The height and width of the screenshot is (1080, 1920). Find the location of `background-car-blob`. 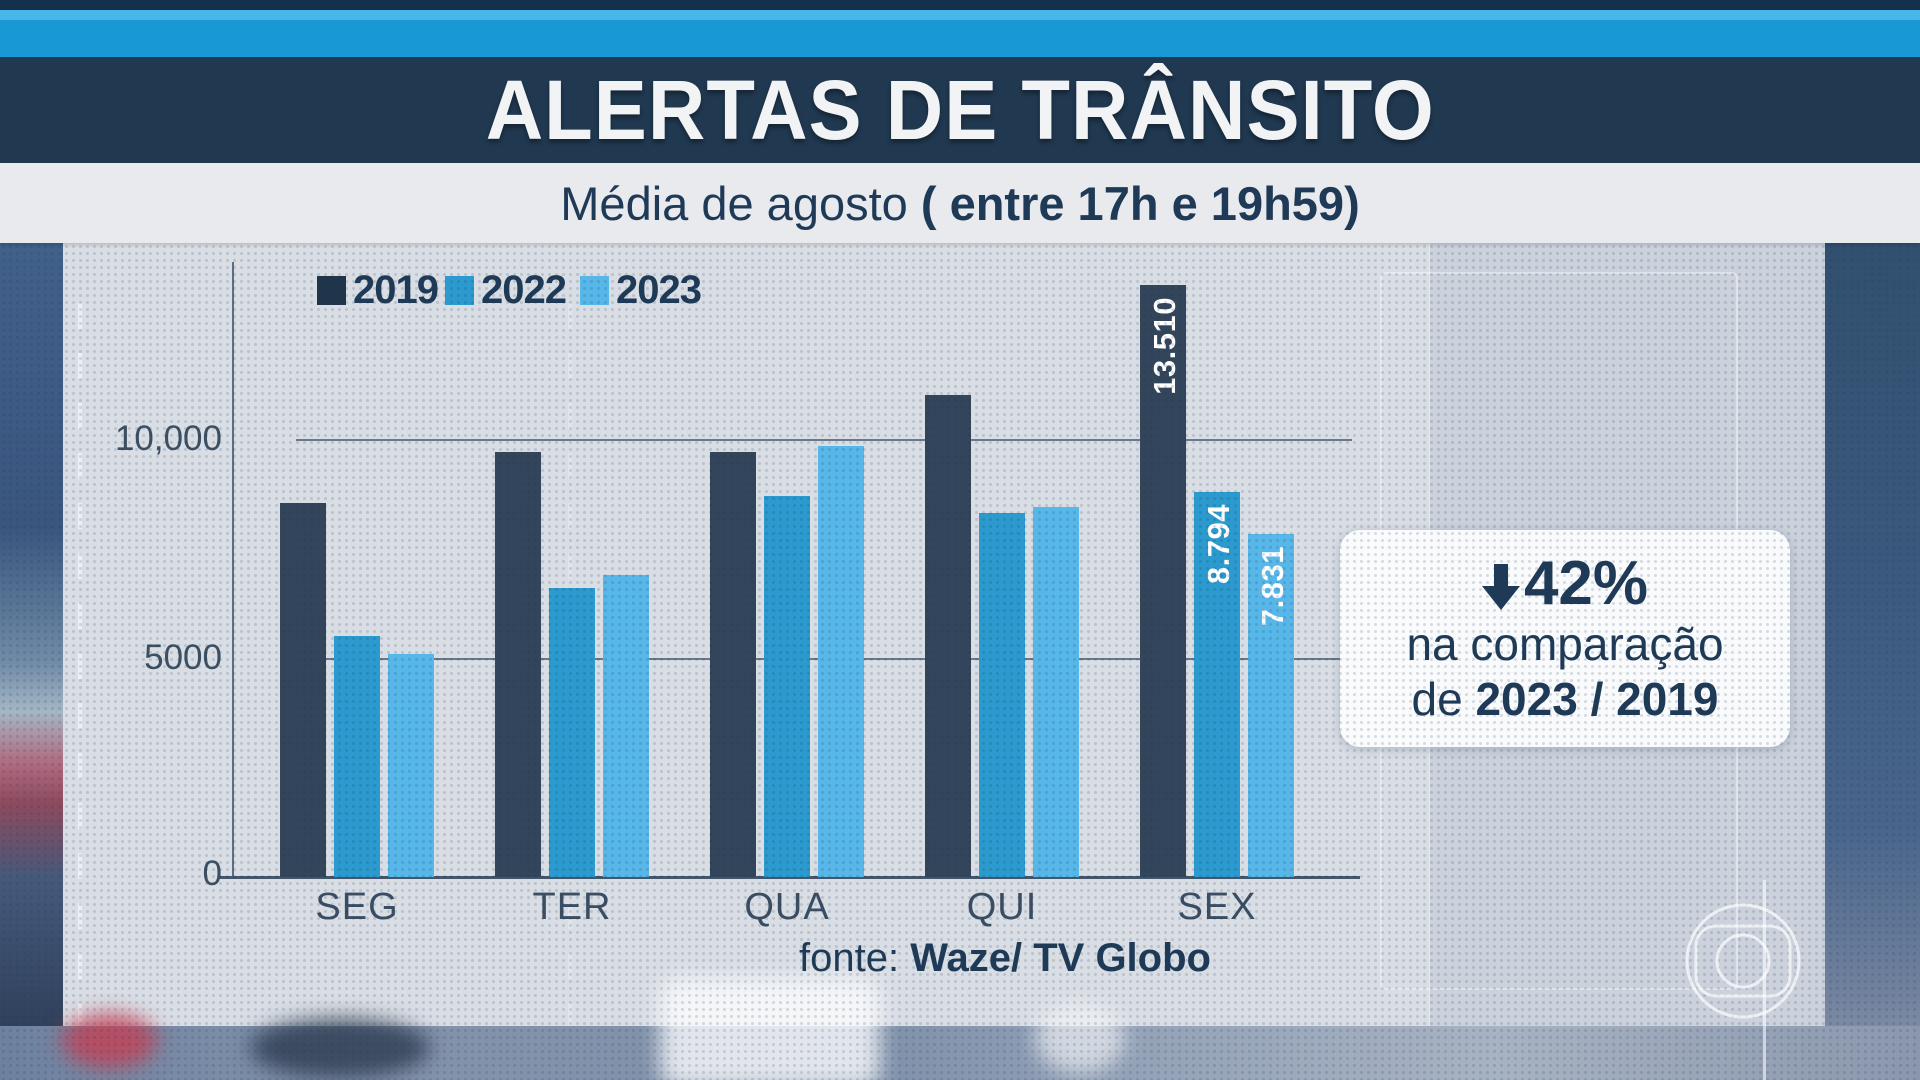

background-car-blob is located at coordinates (340, 1048).